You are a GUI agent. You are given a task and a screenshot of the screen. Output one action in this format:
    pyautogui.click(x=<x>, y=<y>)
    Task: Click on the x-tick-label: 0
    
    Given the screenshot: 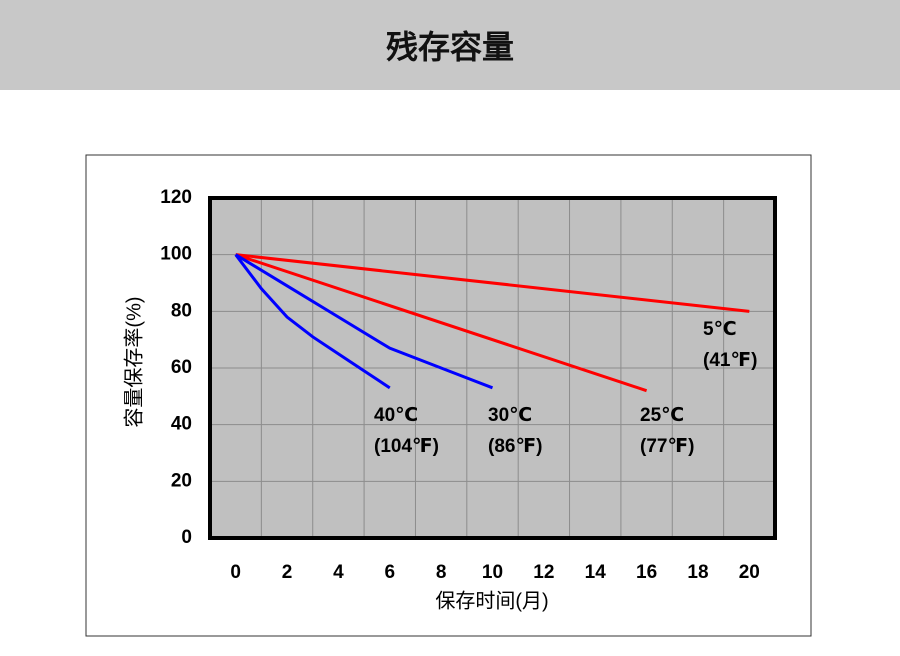 What is the action you would take?
    pyautogui.click(x=235, y=572)
    